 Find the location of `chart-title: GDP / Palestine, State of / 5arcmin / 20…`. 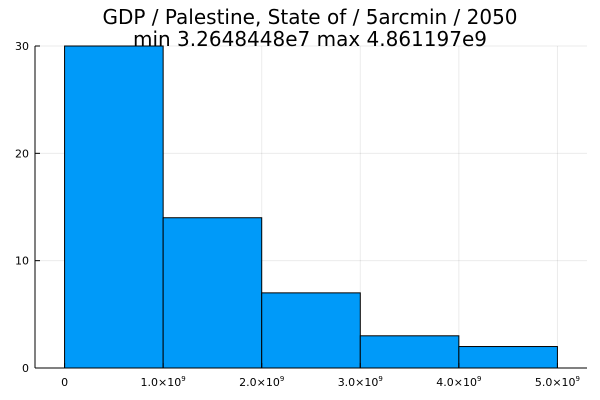

chart-title: GDP / Palestine, State of / 5arcmin / 20… is located at coordinates (309, 17).